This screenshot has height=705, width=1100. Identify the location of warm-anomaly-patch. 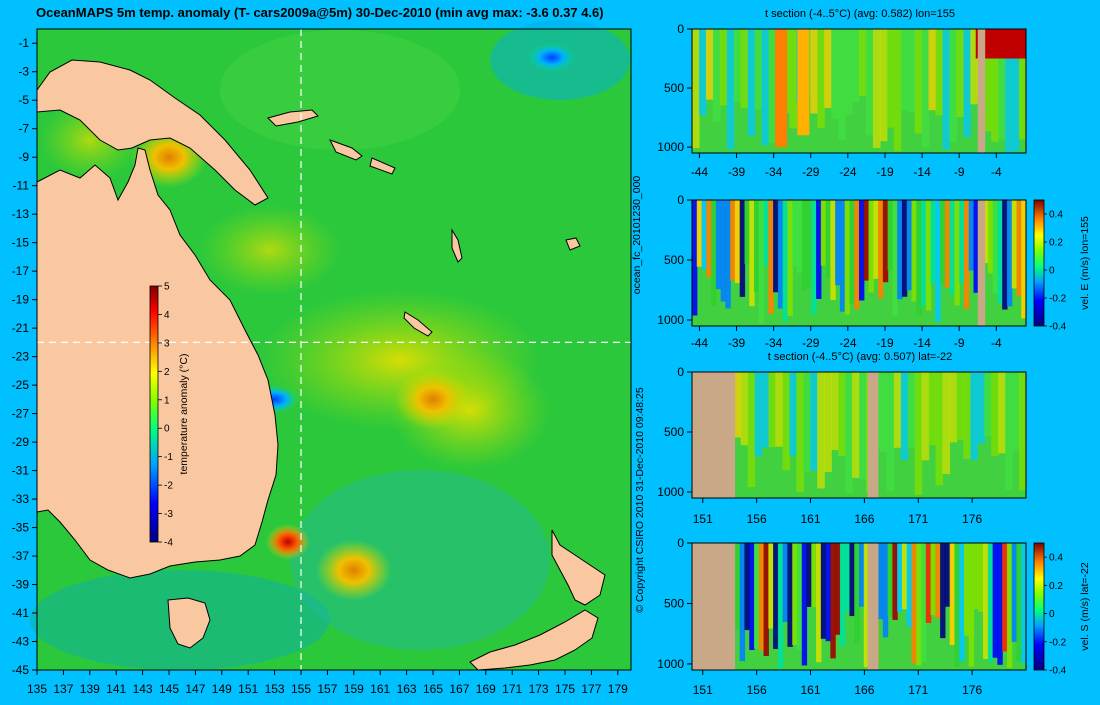
(353, 570).